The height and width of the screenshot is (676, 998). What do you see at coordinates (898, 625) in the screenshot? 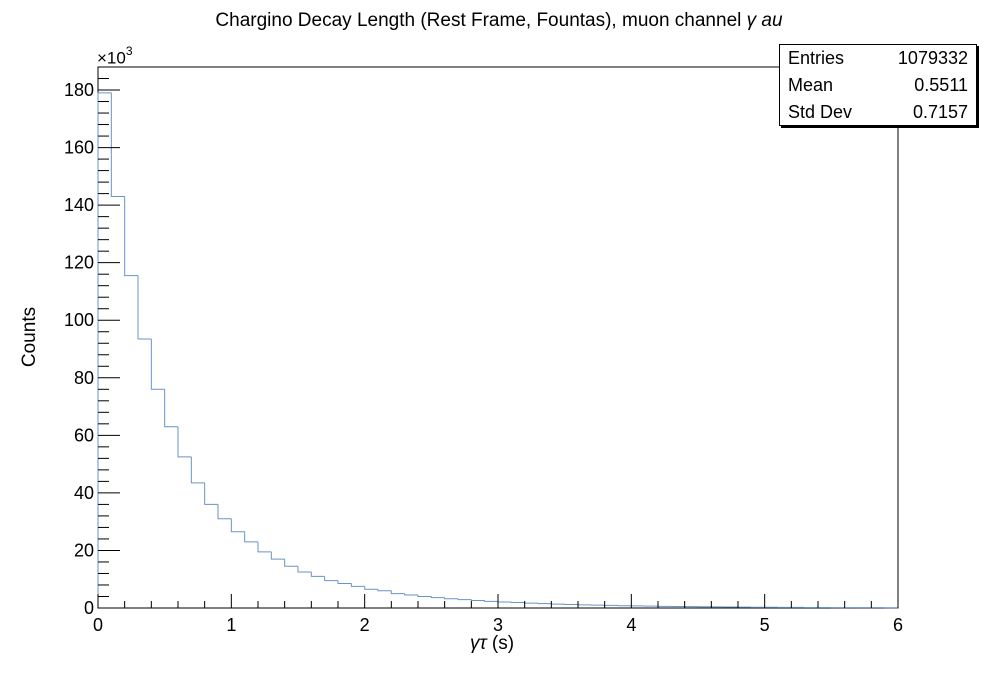
I see `x-tick-label: 6` at bounding box center [898, 625].